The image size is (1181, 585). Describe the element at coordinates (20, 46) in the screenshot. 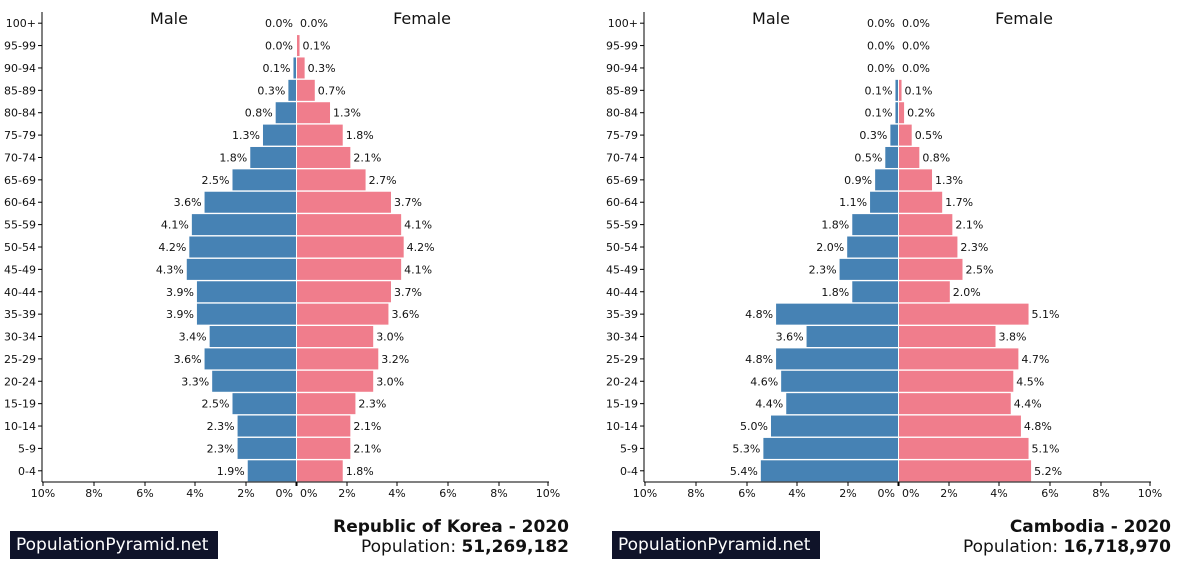

I see `age-group-label: 95-99` at that location.